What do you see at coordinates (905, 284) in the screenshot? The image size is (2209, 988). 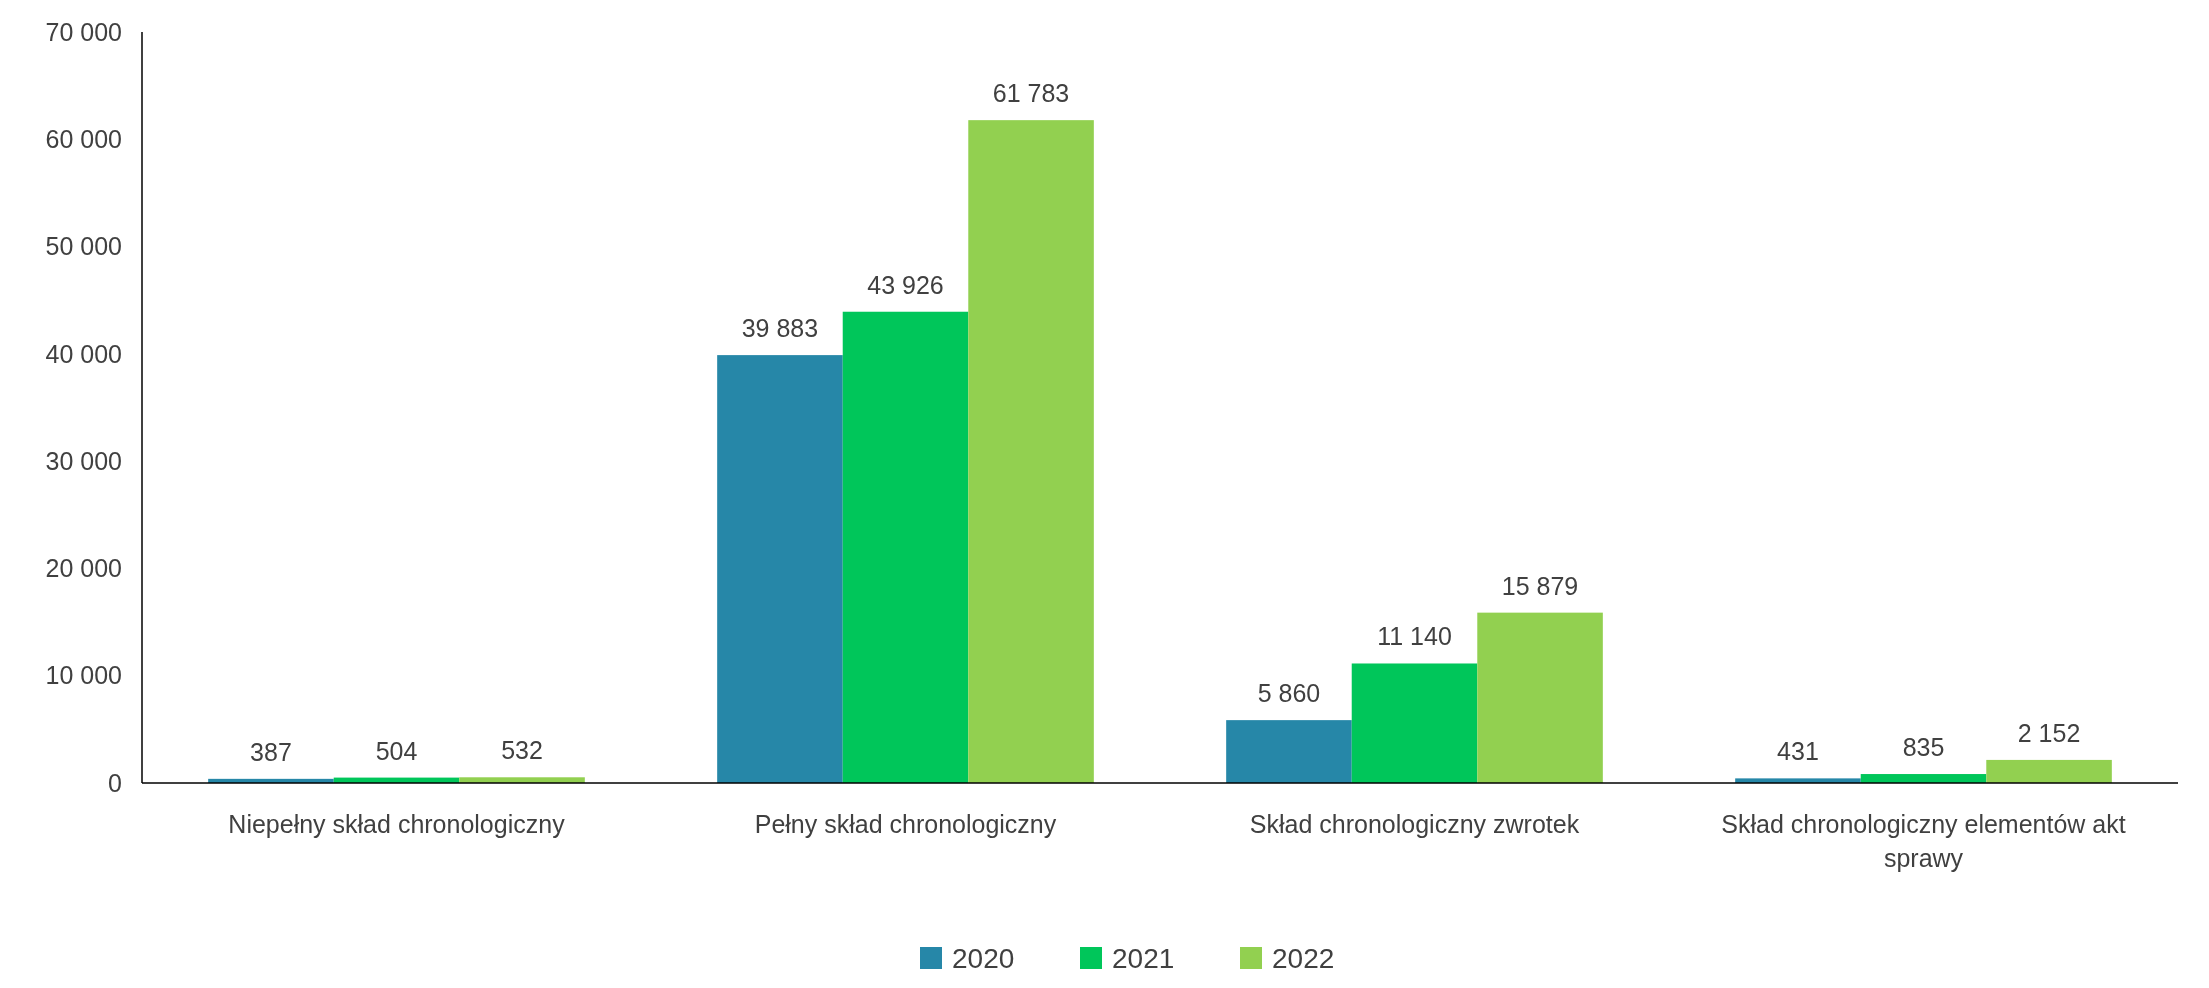 I see `data-label: 43 926` at bounding box center [905, 284].